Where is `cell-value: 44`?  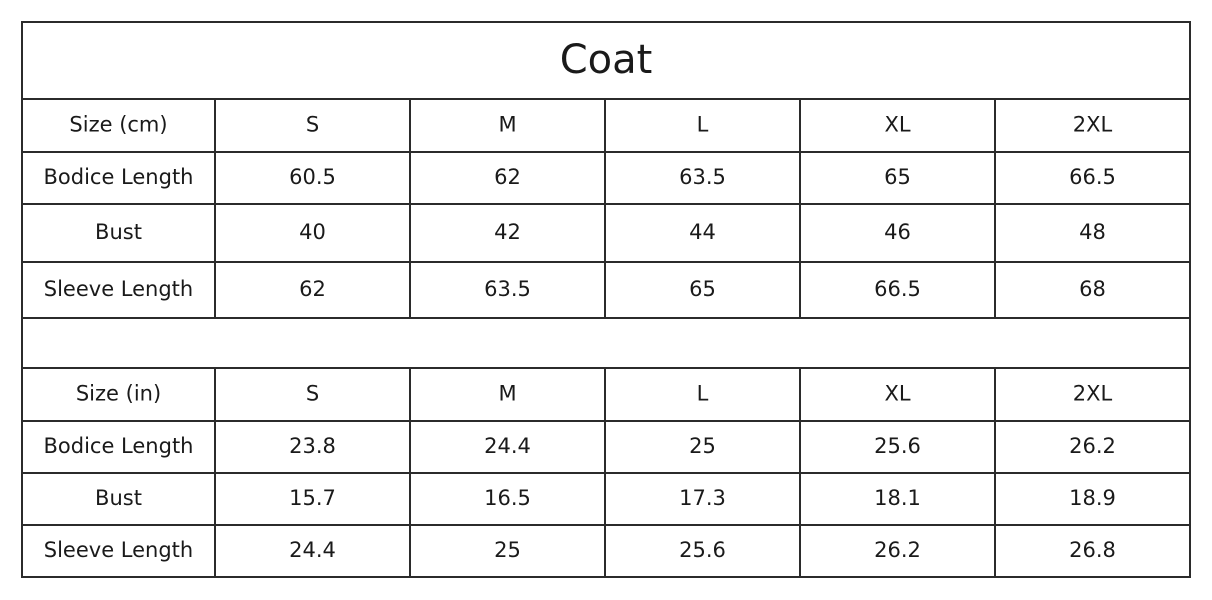 cell-value: 44 is located at coordinates (702, 232).